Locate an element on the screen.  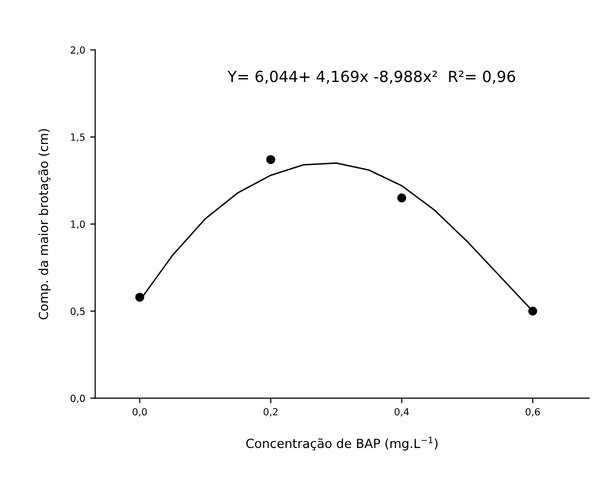
y-tick-label: 0,5 is located at coordinates (77, 312).